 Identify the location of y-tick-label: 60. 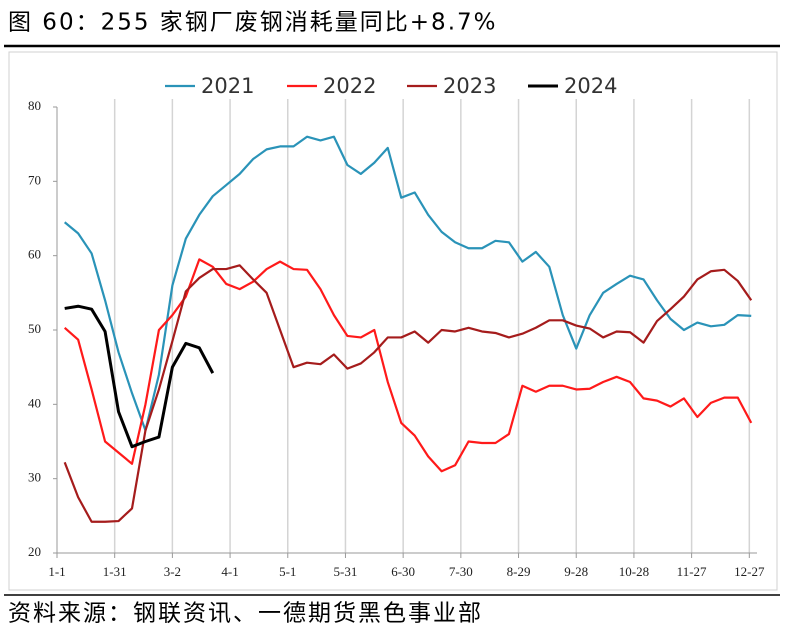
(34, 254).